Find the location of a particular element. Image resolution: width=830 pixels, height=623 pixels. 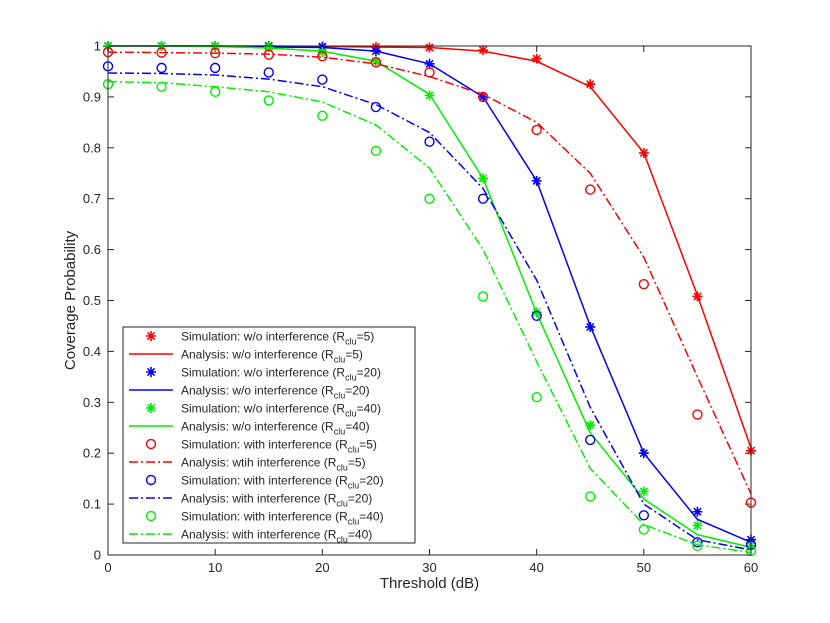

legend-item: Analysis: with interference (Rclu=20) is located at coordinates (250, 500).